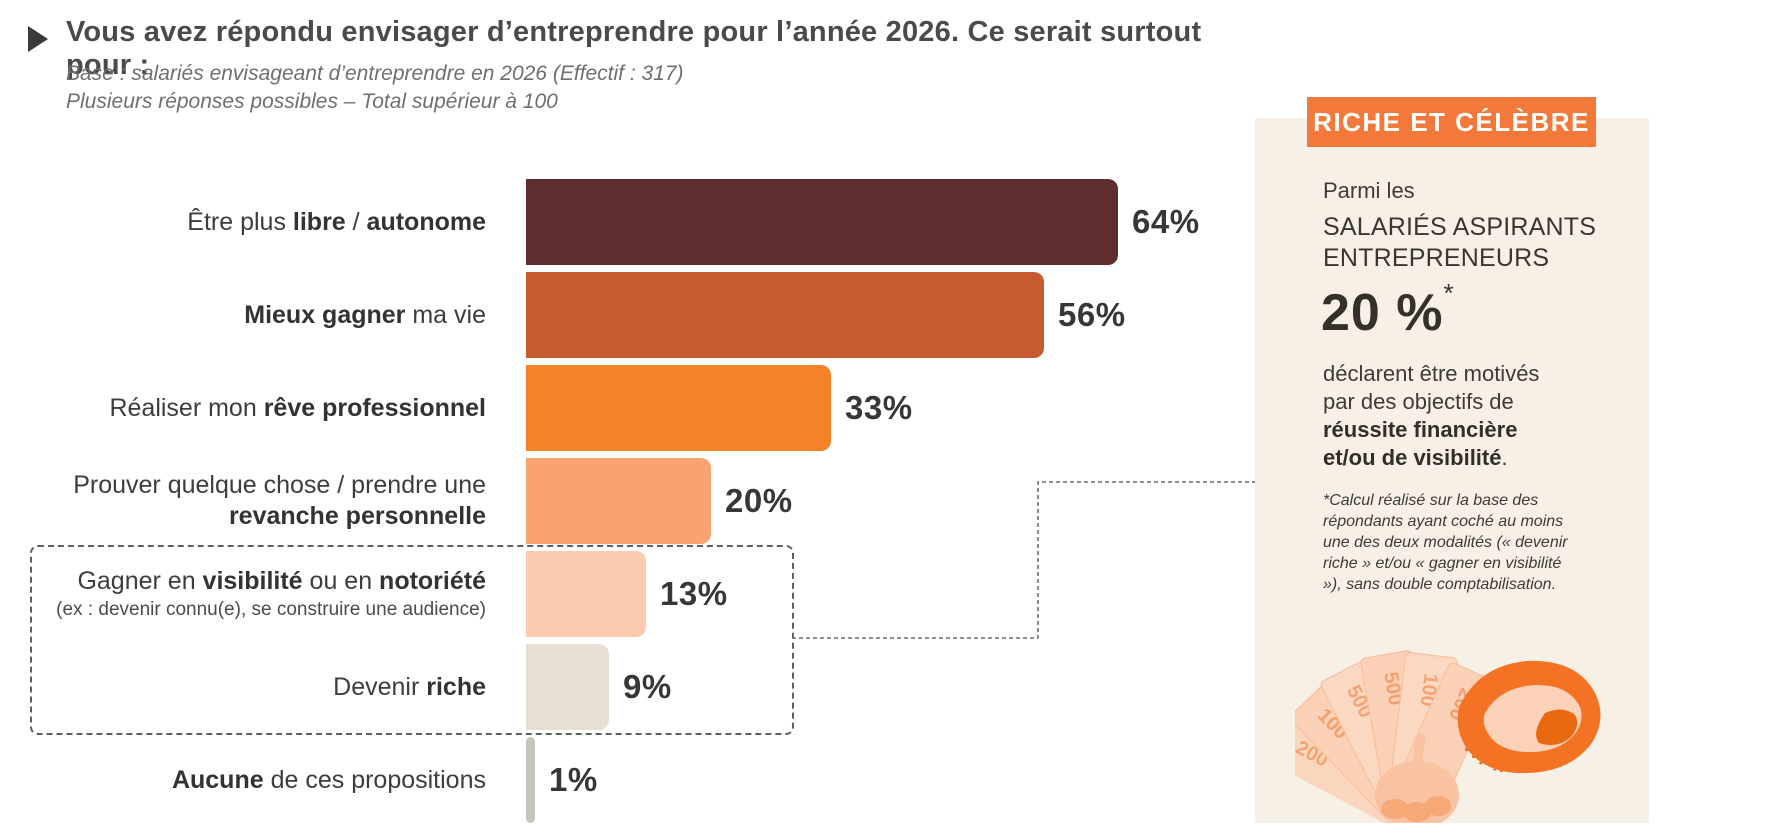 The height and width of the screenshot is (840, 1780). What do you see at coordinates (647, 686) in the screenshot?
I see `bar-value-label: 9%` at bounding box center [647, 686].